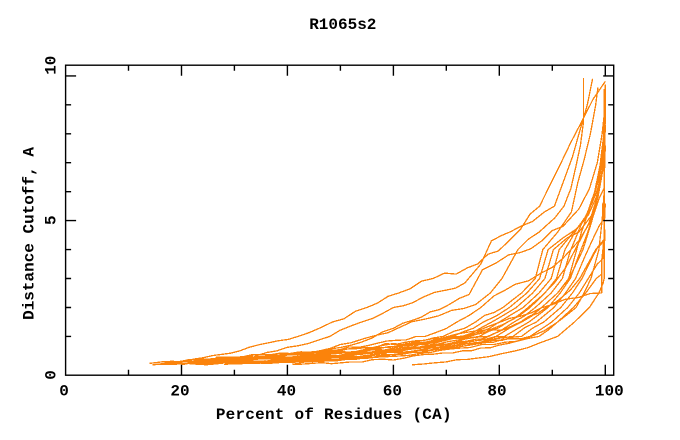 This screenshot has width=680, height=440. I want to click on svg-text: 5, so click(51, 220).